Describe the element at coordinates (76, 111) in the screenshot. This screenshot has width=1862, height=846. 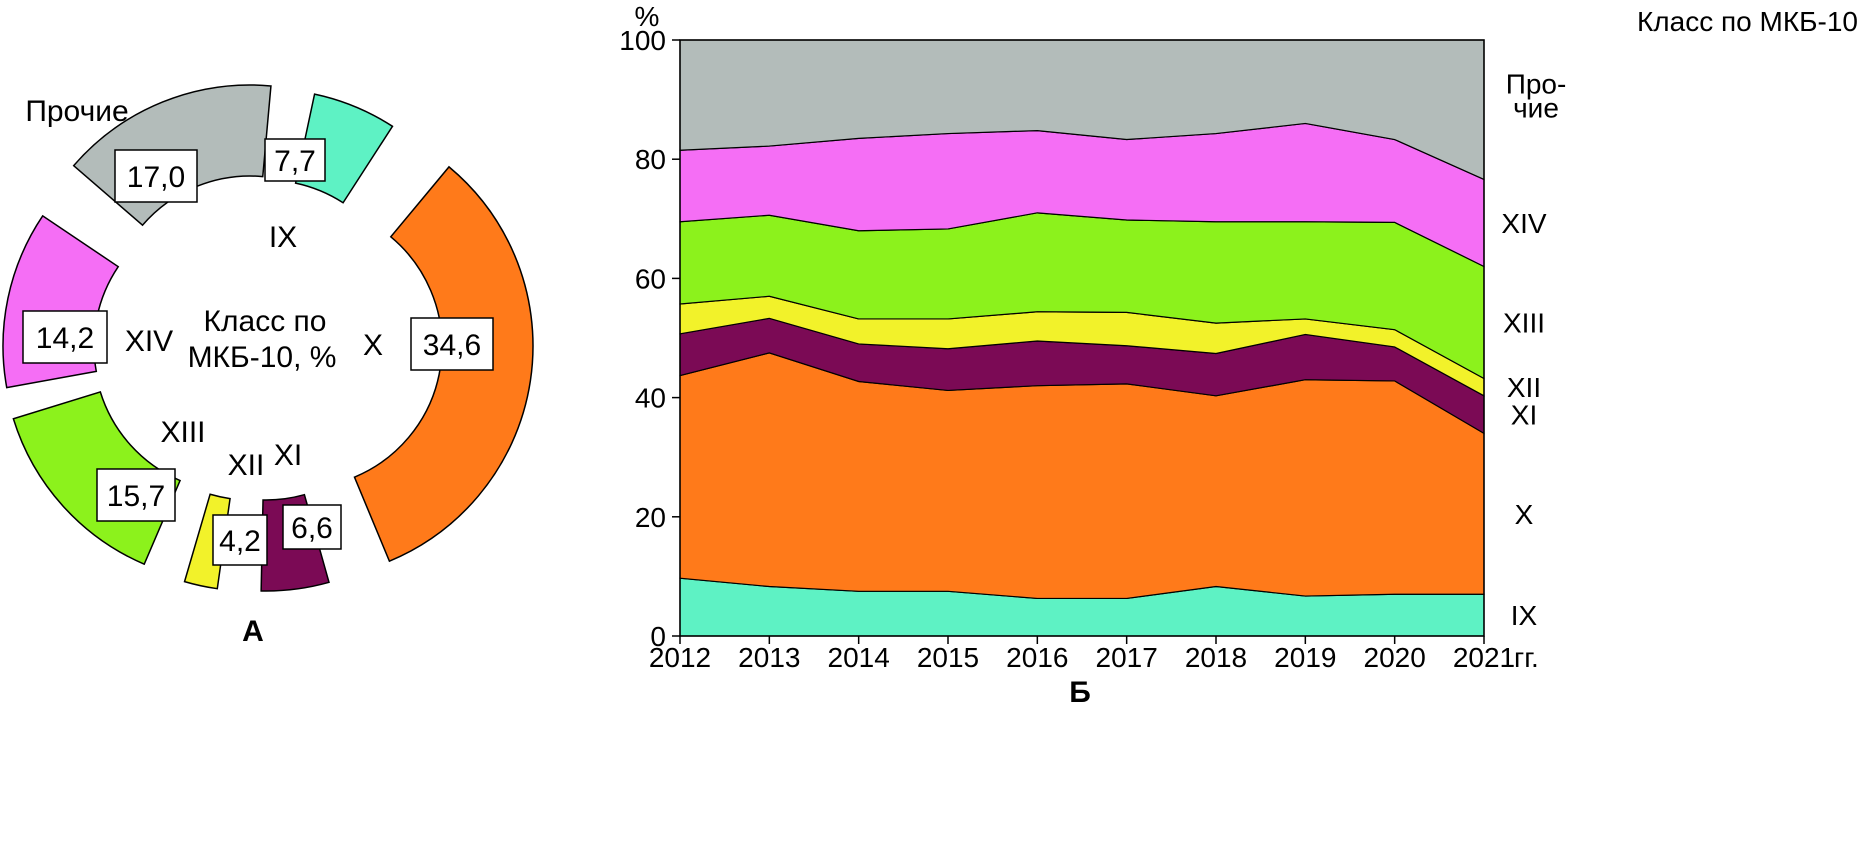
I see `category-label-other: Прочие` at that location.